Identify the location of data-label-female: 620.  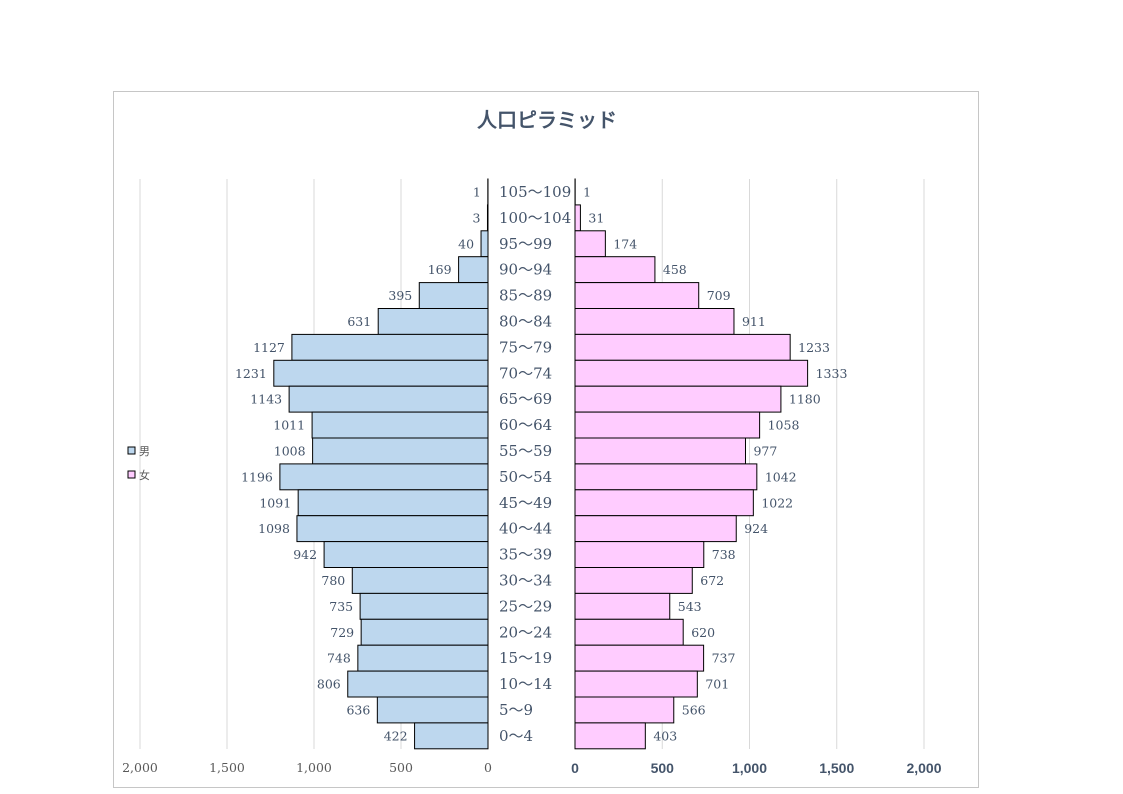
(703, 632).